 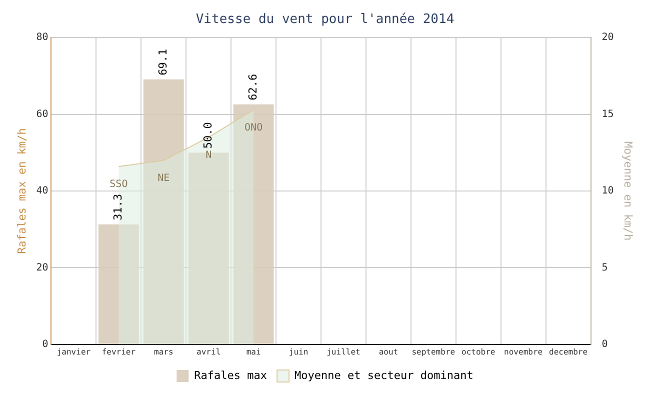 What do you see at coordinates (388, 351) in the screenshot?
I see `x-tick-label: aout` at bounding box center [388, 351].